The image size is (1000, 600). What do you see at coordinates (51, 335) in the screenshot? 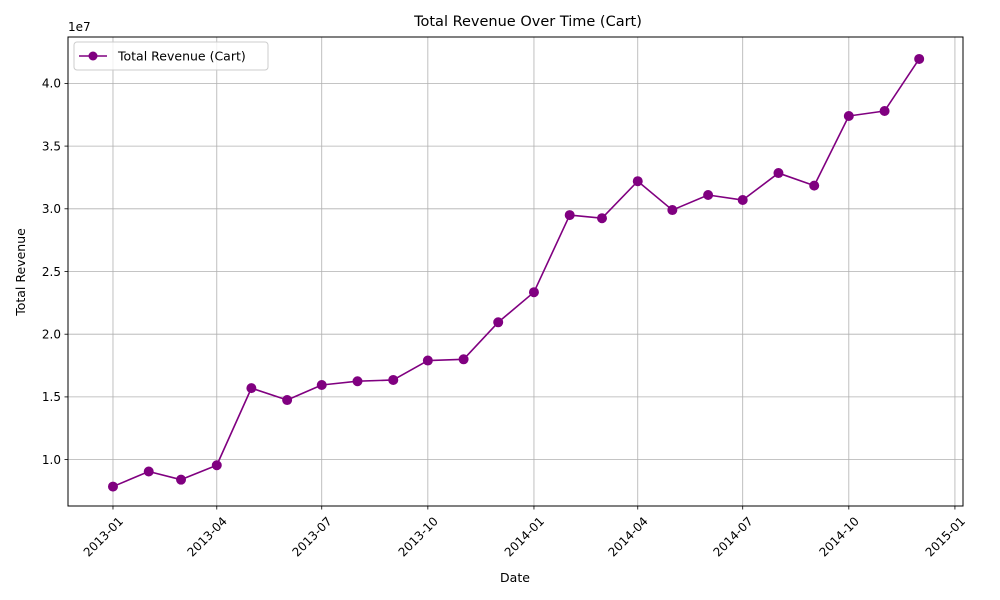
I see `y-tick-label: 2.0` at bounding box center [51, 335].